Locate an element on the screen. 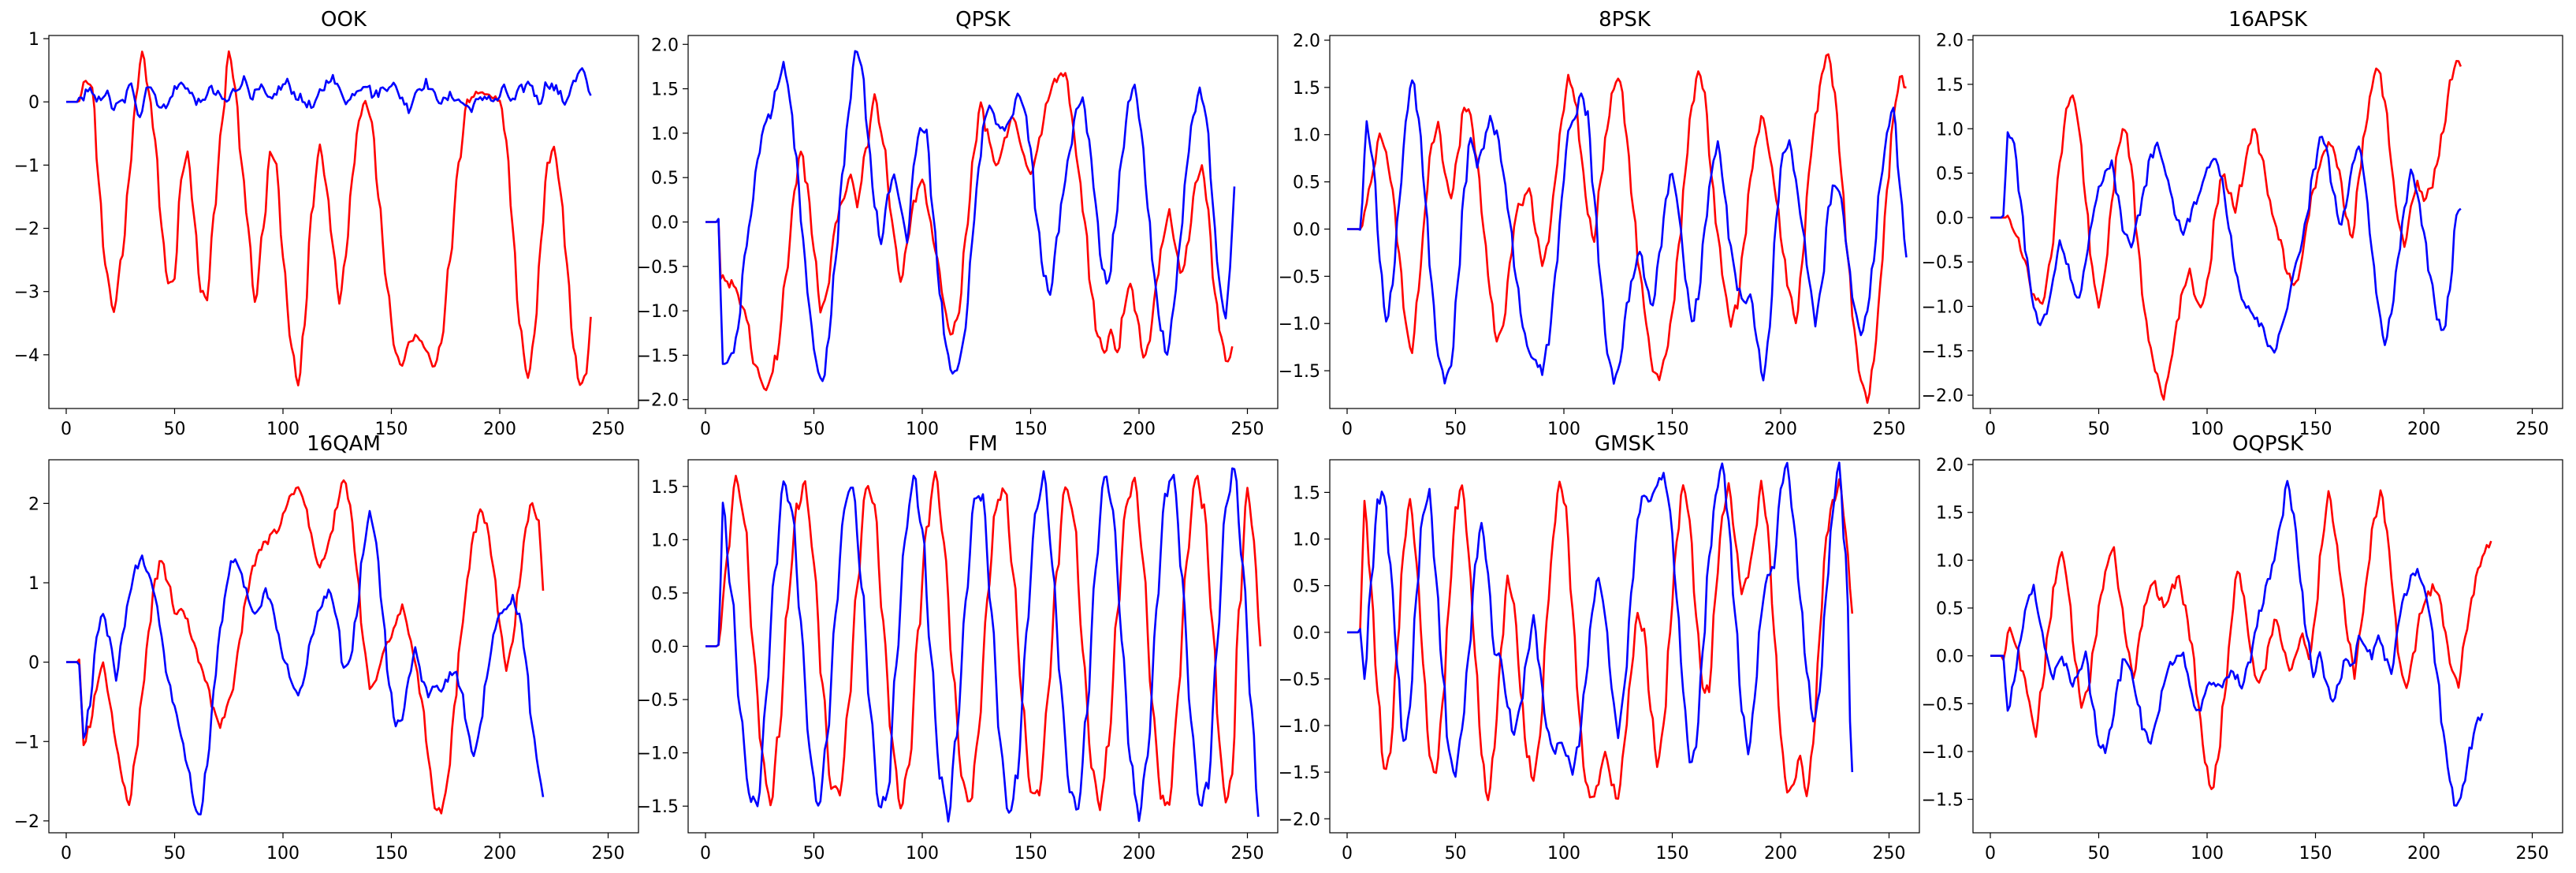  y-tick-label: 1 is located at coordinates (33, 584).